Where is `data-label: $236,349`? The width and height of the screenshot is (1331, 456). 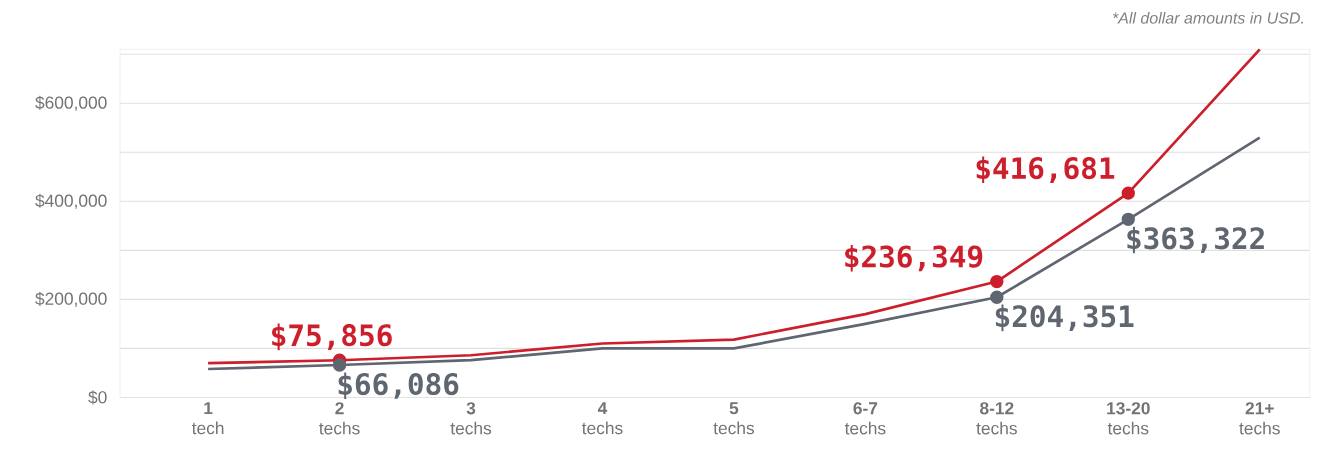
data-label: $236,349 is located at coordinates (914, 258).